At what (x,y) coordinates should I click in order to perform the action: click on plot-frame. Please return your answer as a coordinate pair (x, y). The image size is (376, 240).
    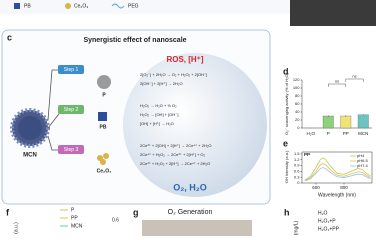
    Looking at the image, I should click on (337, 167).